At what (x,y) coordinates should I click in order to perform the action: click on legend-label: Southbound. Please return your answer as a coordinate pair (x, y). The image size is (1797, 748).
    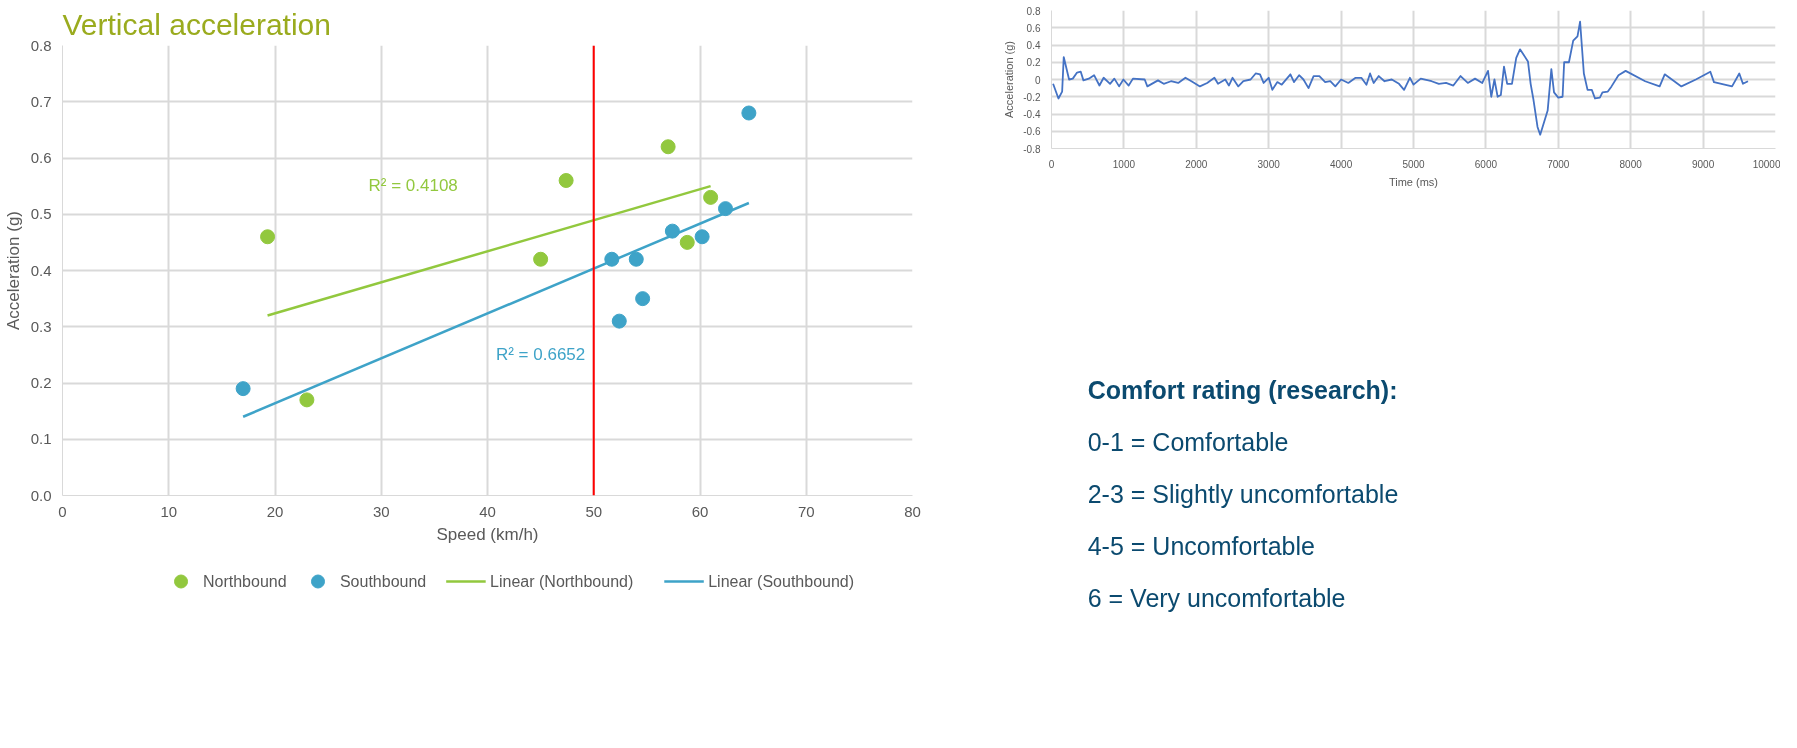
    Looking at the image, I should click on (383, 581).